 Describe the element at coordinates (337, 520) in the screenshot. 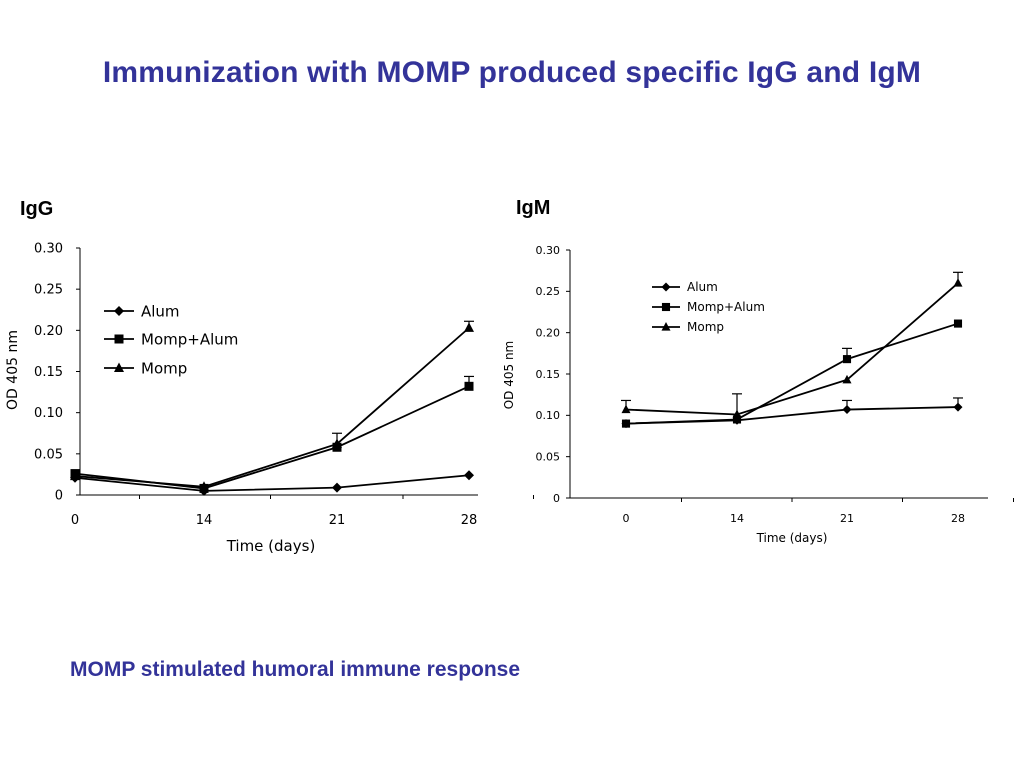

I see `igg-x-tick-label: 21` at that location.